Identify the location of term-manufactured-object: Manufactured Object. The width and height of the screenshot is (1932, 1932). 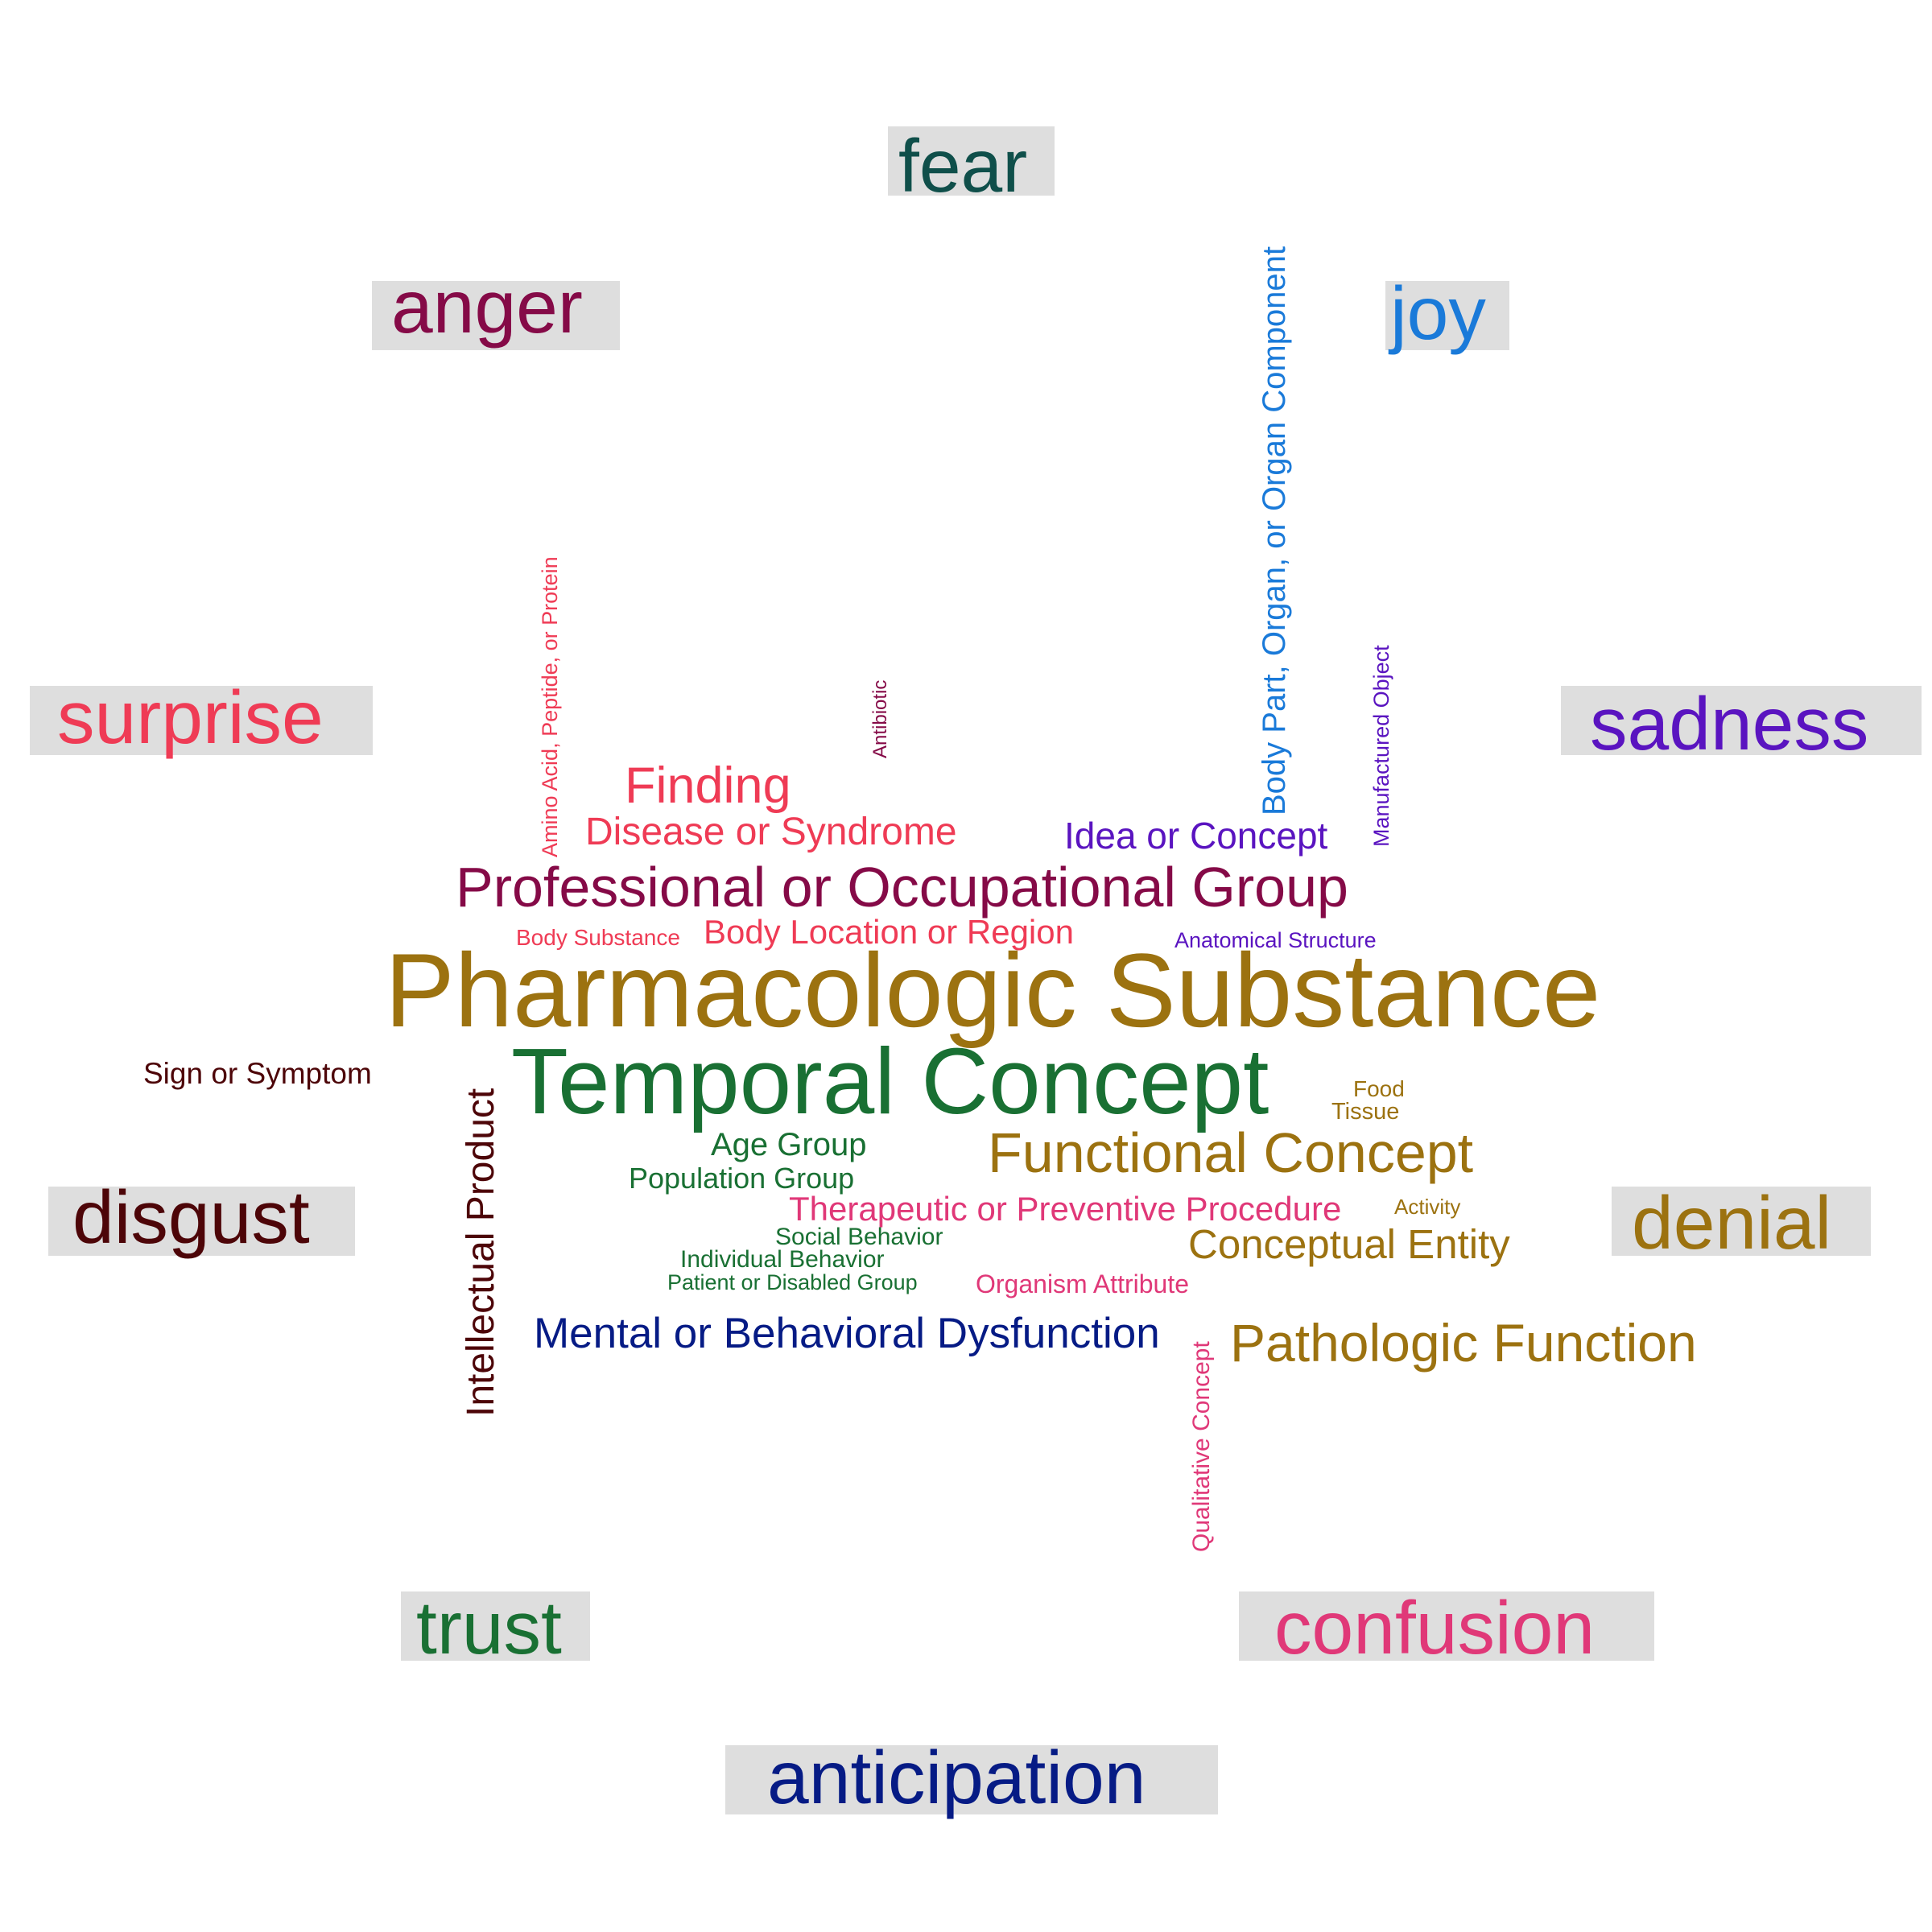
(1381, 746).